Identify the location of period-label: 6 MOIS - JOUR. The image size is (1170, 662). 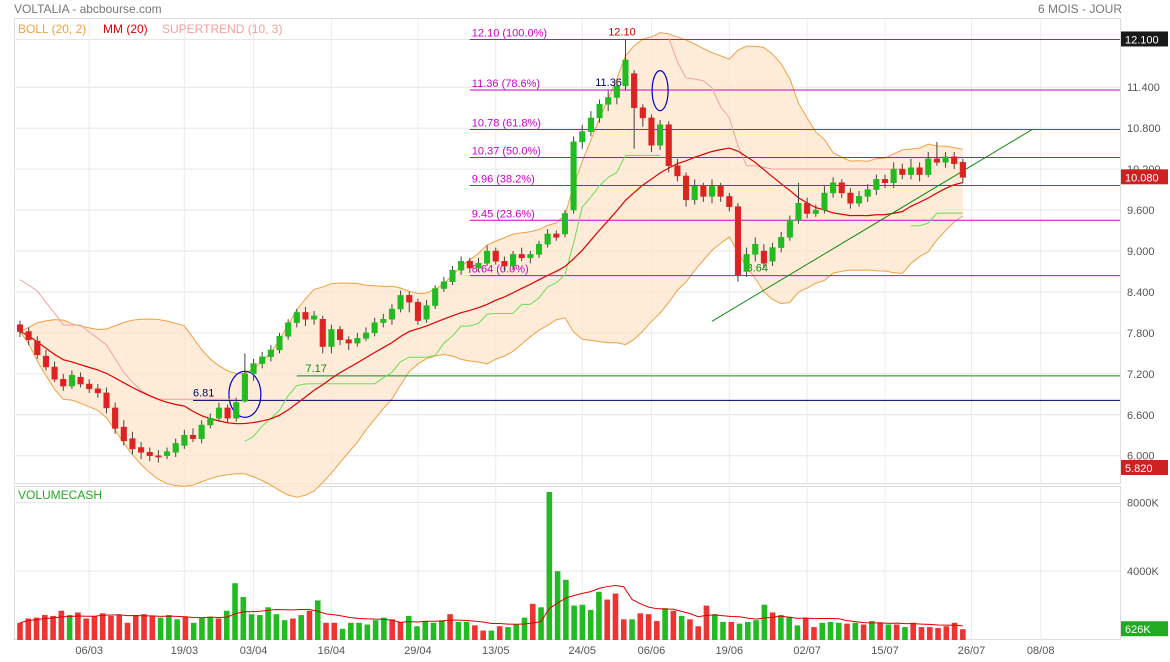
(1079, 9).